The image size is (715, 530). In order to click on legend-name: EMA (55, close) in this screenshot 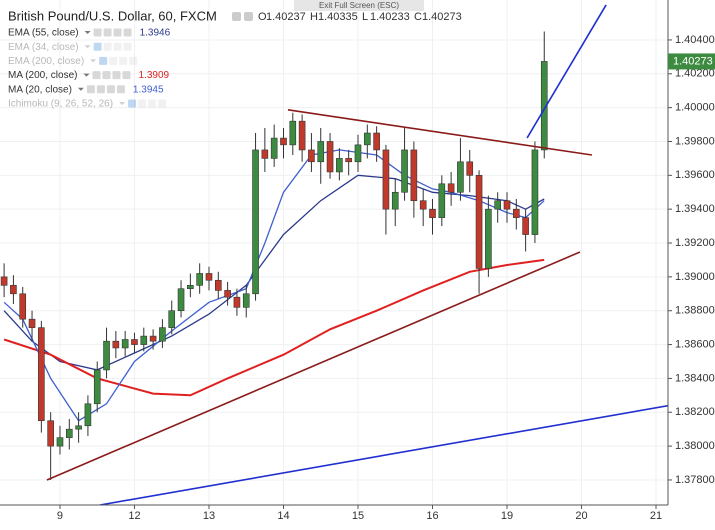, I will do `click(43, 33)`.